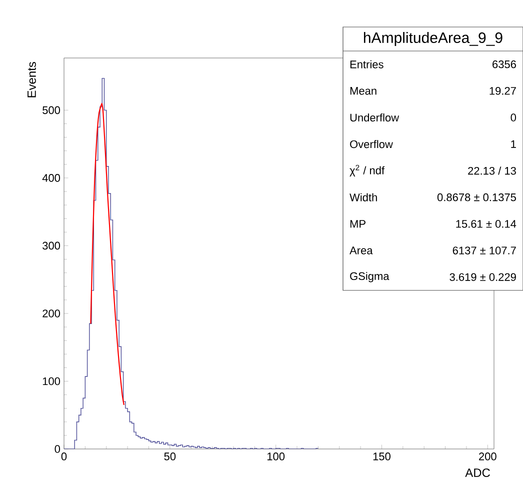 This screenshot has width=523, height=486. What do you see at coordinates (476, 197) in the screenshot?
I see `annotation: 0.8678 ± 0.1375` at bounding box center [476, 197].